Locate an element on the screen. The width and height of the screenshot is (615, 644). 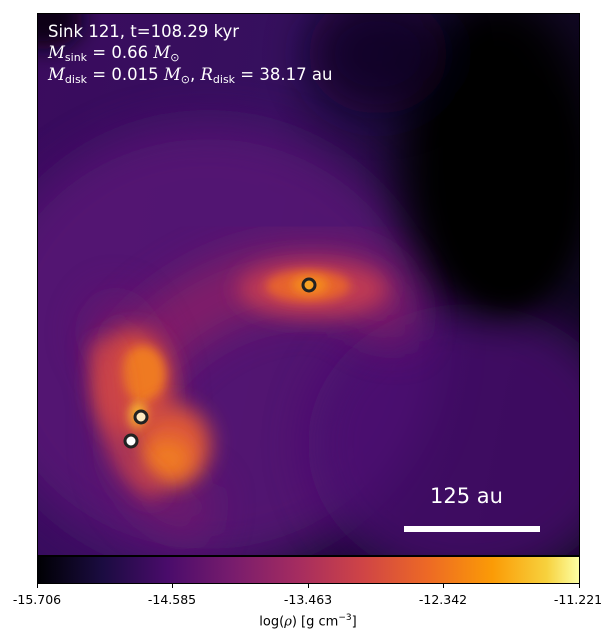
colorbar-tick-label: -11.221 is located at coordinates (578, 599).